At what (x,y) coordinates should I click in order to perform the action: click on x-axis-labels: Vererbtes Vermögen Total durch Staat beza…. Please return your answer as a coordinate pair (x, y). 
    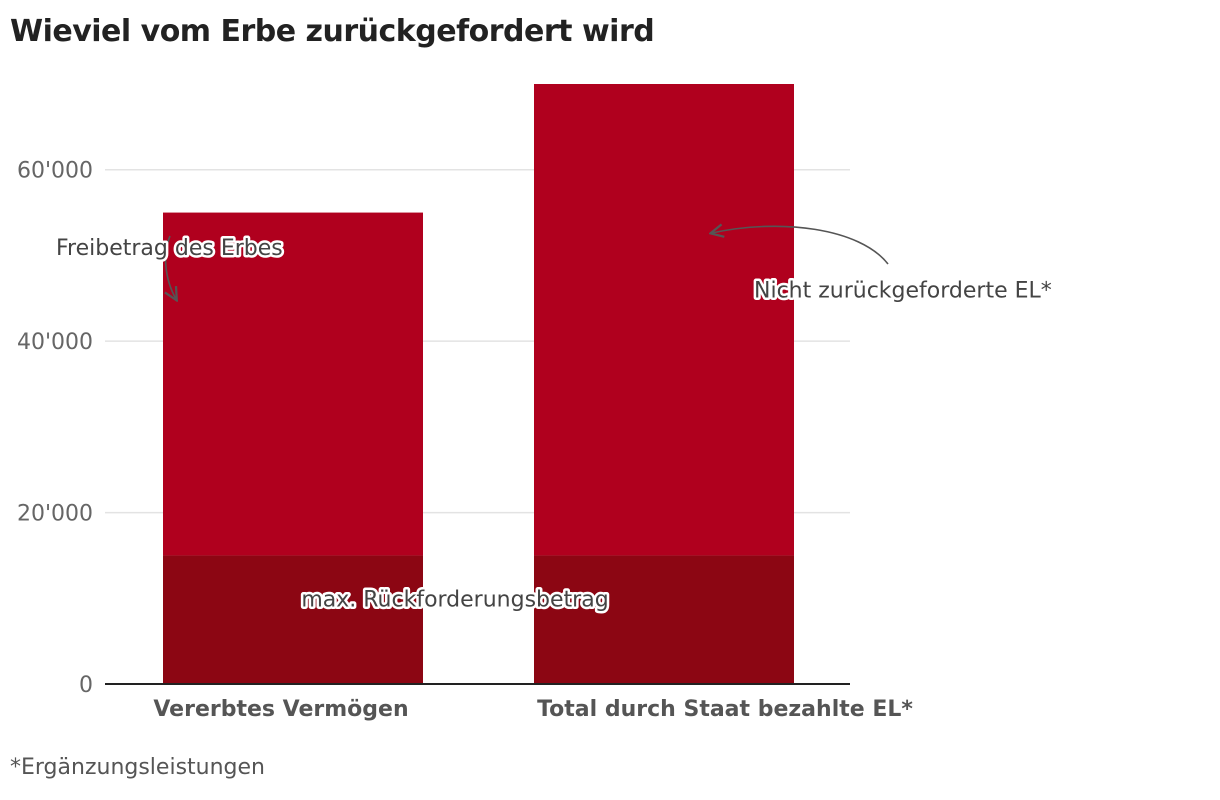
    Looking at the image, I should click on (533, 709).